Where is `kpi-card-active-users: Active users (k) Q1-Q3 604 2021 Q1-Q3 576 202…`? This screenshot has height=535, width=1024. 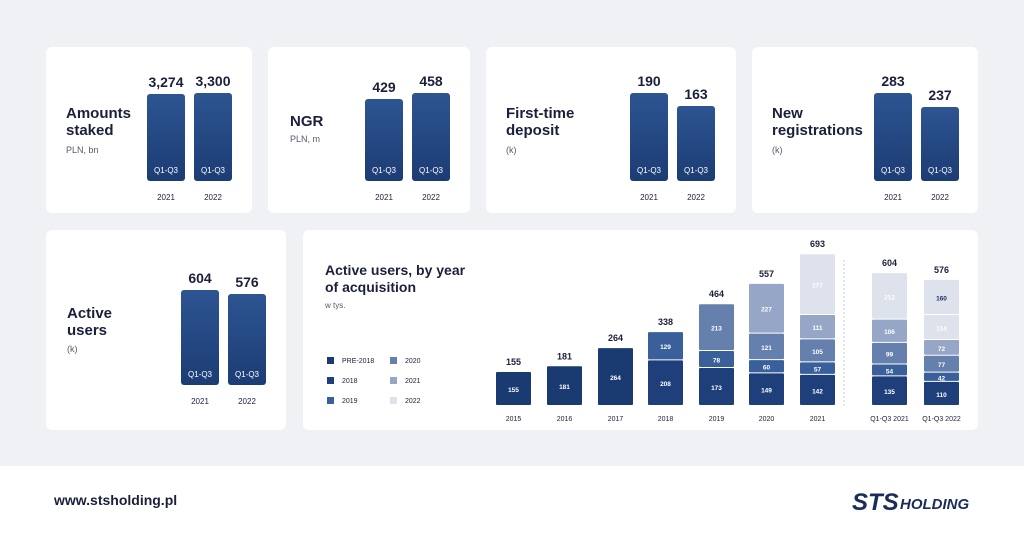 kpi-card-active-users: Active users (k) Q1-Q3 604 2021 Q1-Q3 576 202… is located at coordinates (166, 330).